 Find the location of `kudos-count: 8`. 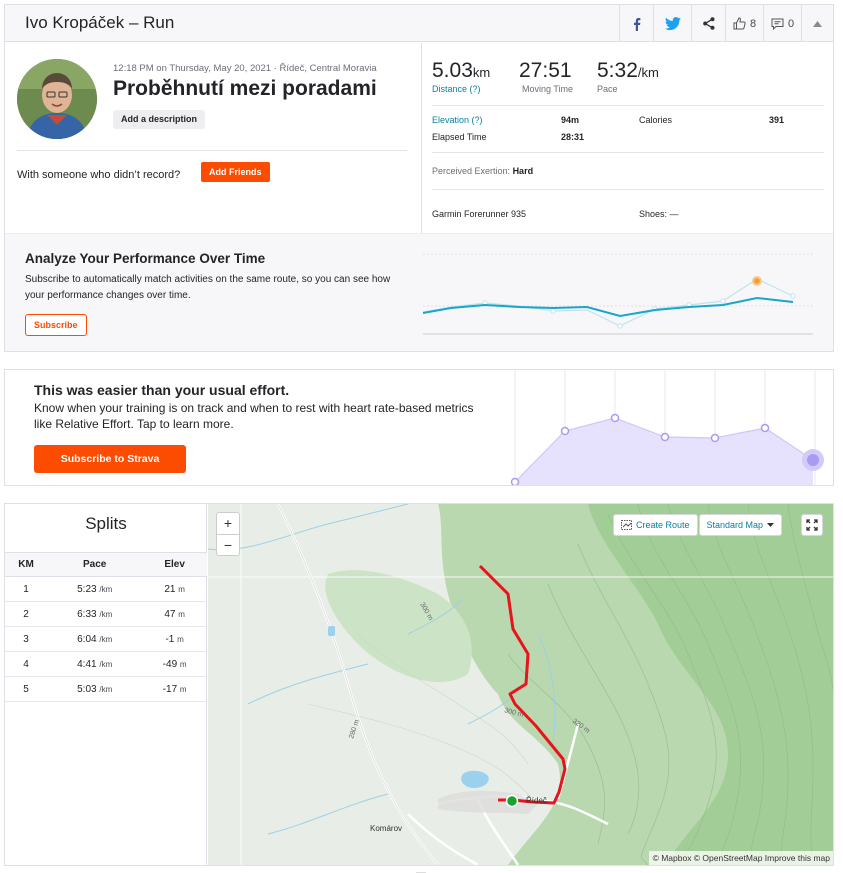

kudos-count: 8 is located at coordinates (753, 23).